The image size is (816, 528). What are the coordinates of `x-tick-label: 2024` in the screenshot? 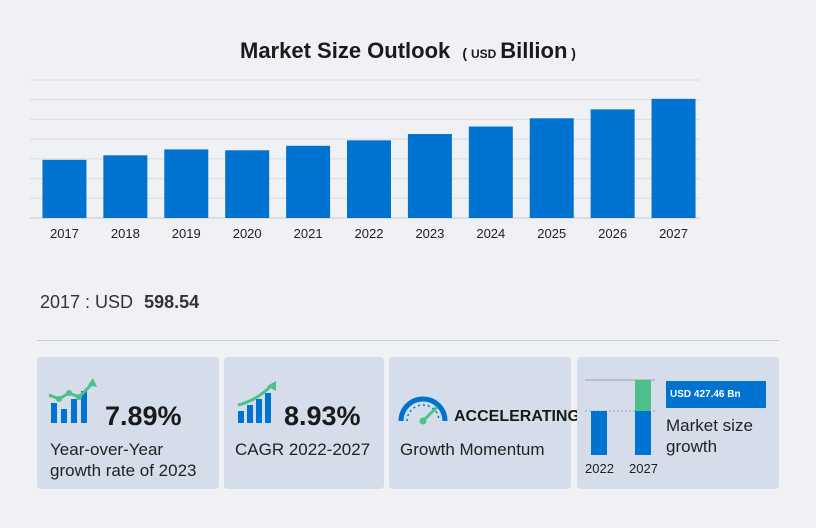 It's located at (490, 233).